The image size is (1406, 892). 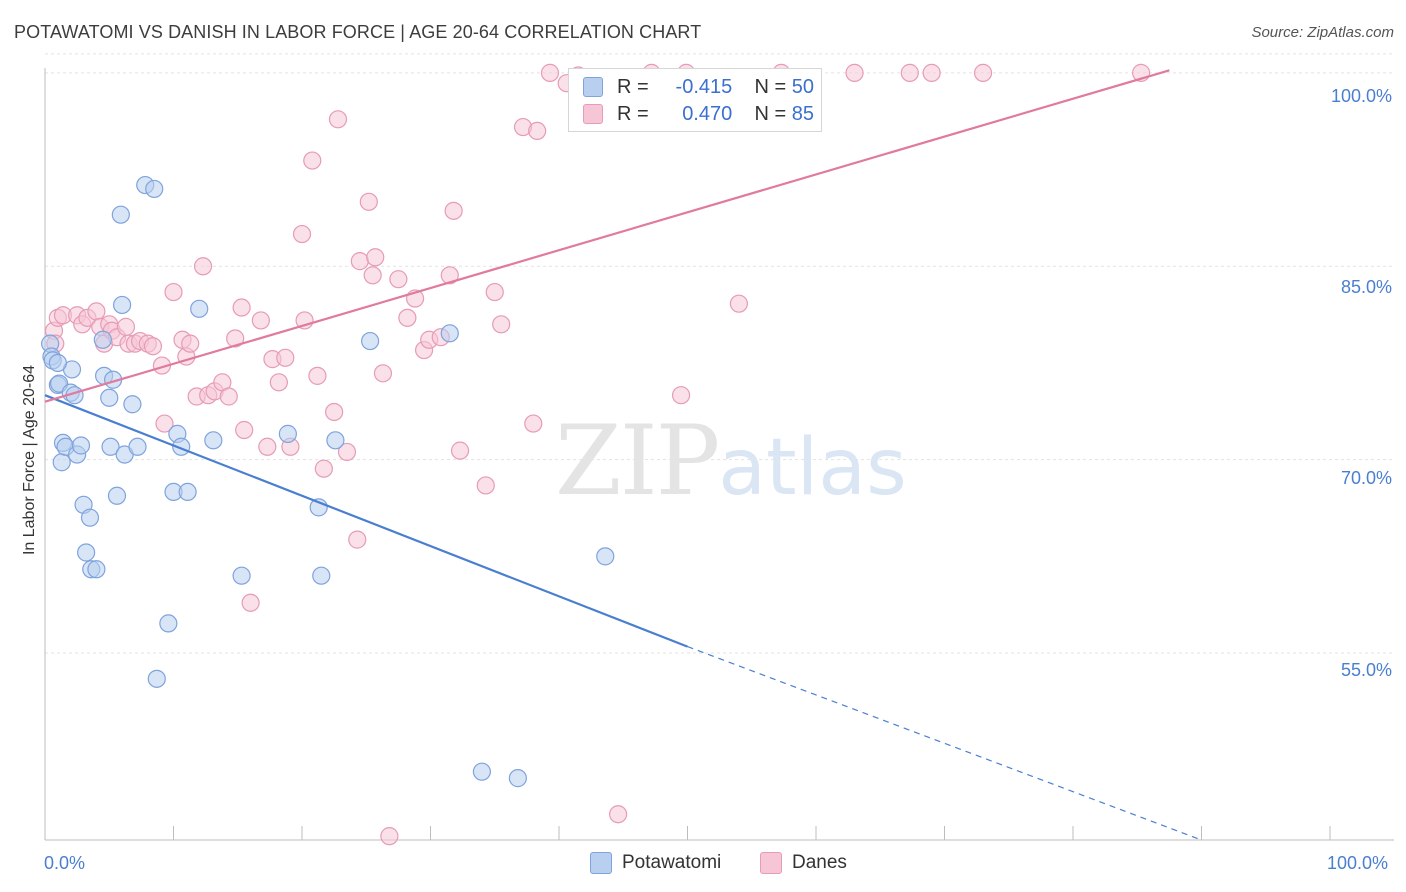 What do you see at coordinates (672, 862) in the screenshot?
I see `legend-label-potawatomi: Potawatomi` at bounding box center [672, 862].